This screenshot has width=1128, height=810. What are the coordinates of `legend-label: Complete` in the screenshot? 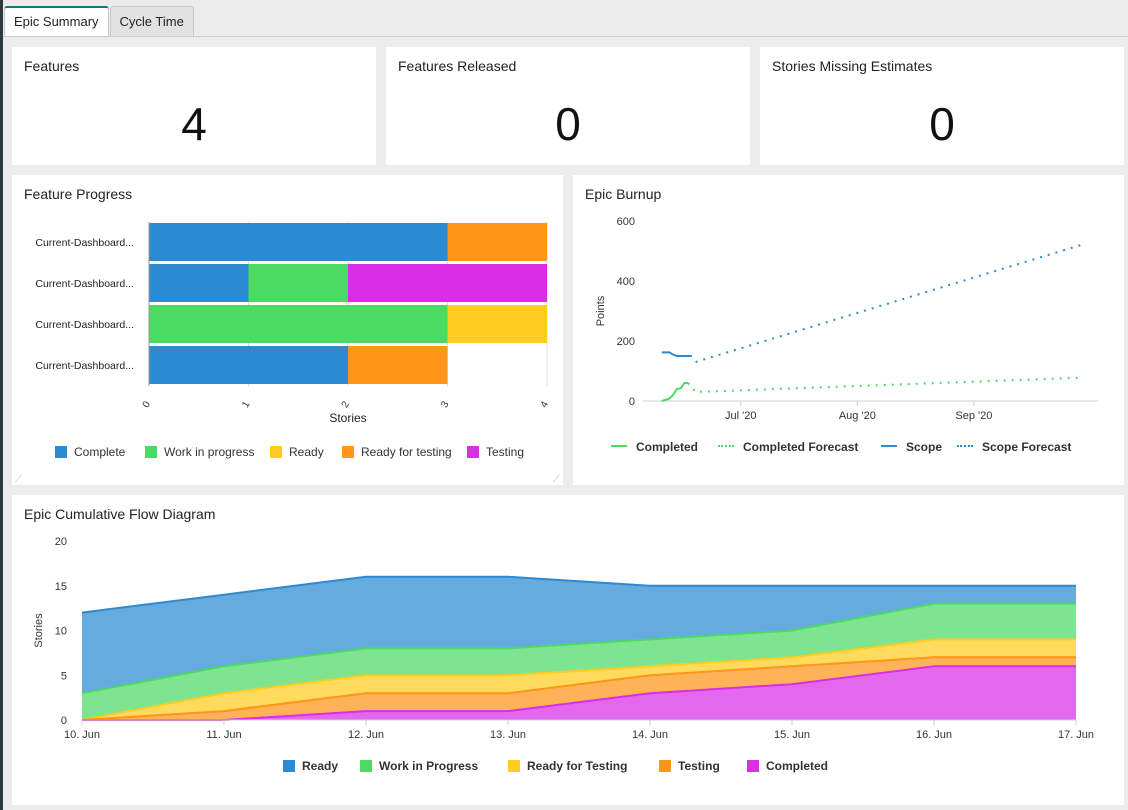 It's located at (100, 452).